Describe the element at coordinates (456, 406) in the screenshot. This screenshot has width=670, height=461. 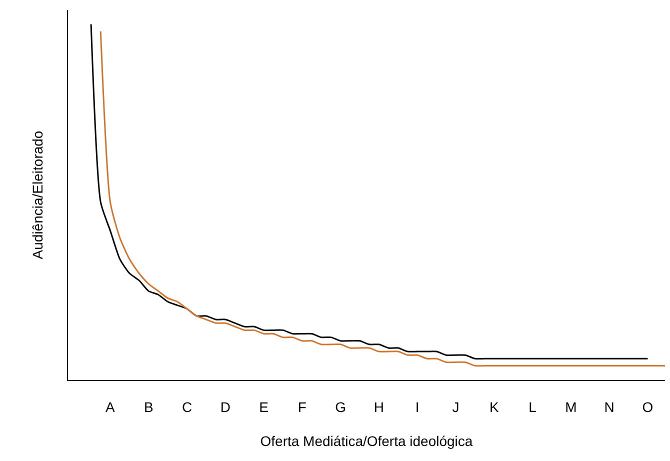
I see `x-tick-label: J` at that location.